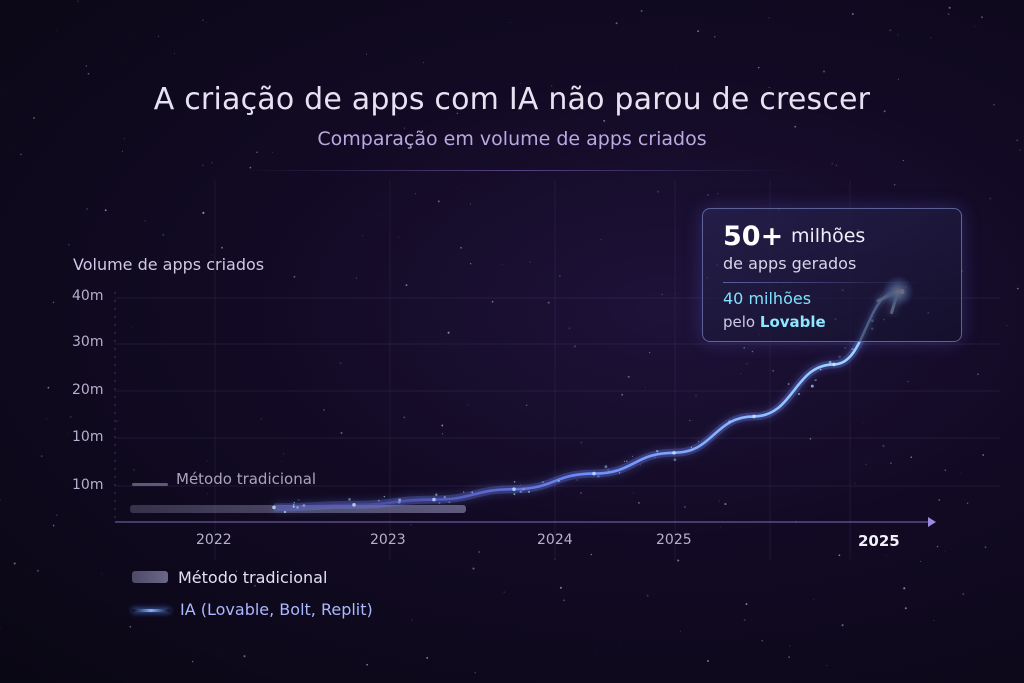 The width and height of the screenshot is (1024, 683). Describe the element at coordinates (739, 322) in the screenshot. I see `callout-by-prefix: pelo` at that location.